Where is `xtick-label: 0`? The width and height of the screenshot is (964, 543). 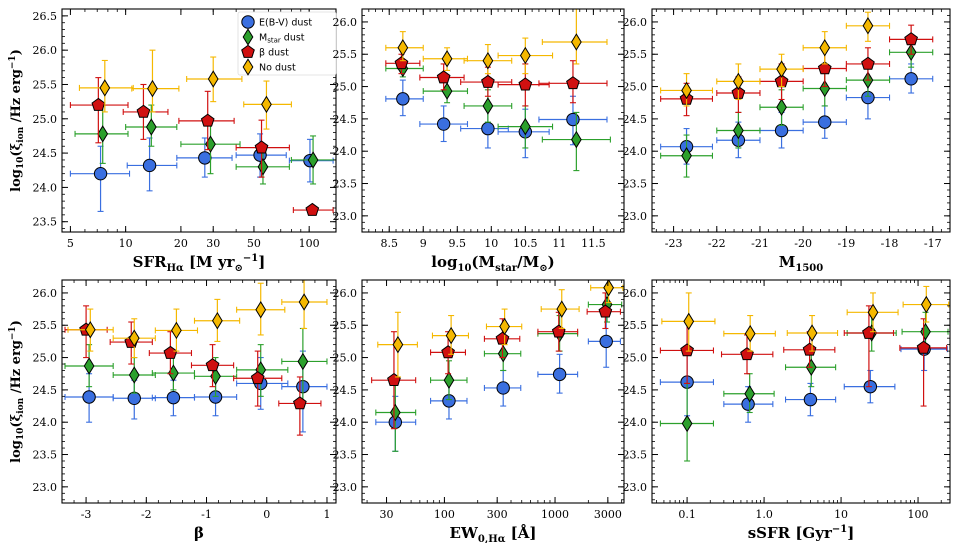 xtick-label: 0 is located at coordinates (266, 514).